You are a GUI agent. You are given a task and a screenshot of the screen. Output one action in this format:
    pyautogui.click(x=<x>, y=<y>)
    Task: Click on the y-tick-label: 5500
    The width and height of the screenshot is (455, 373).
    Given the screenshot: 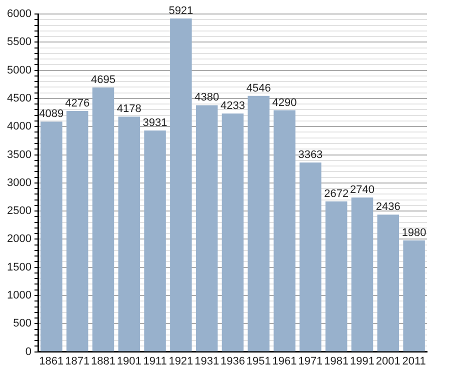 What is the action you would take?
    pyautogui.click(x=19, y=42)
    